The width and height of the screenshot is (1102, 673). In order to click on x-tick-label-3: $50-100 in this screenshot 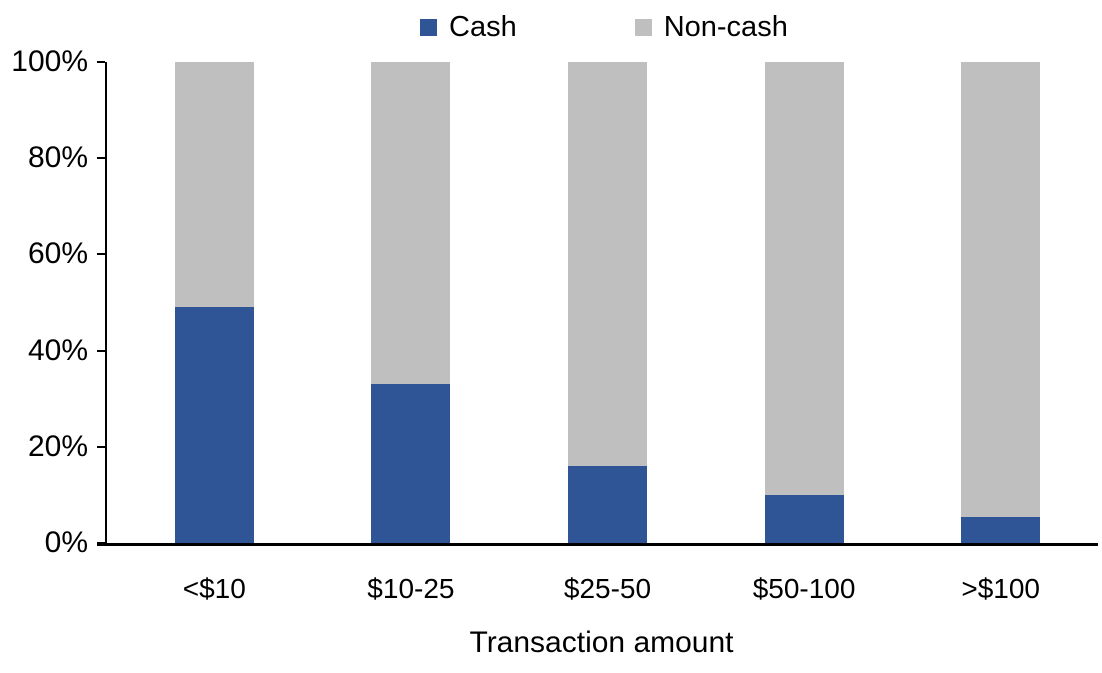, I will do `click(804, 588)`.